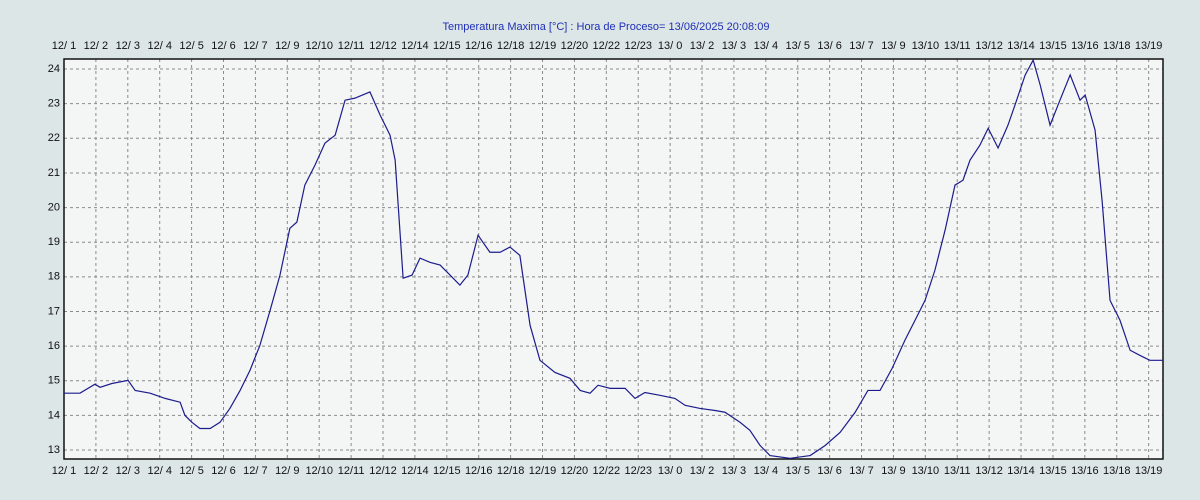  What do you see at coordinates (54, 207) in the screenshot?
I see `y-tick-label: 20` at bounding box center [54, 207].